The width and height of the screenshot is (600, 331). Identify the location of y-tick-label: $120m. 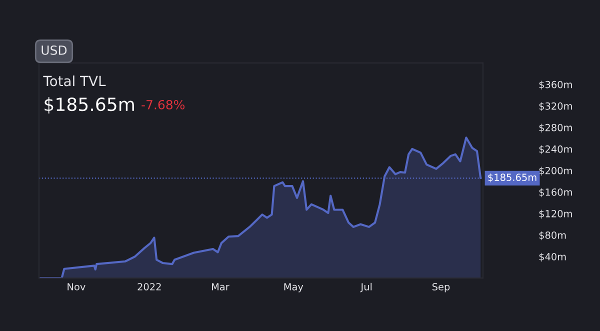
(555, 214).